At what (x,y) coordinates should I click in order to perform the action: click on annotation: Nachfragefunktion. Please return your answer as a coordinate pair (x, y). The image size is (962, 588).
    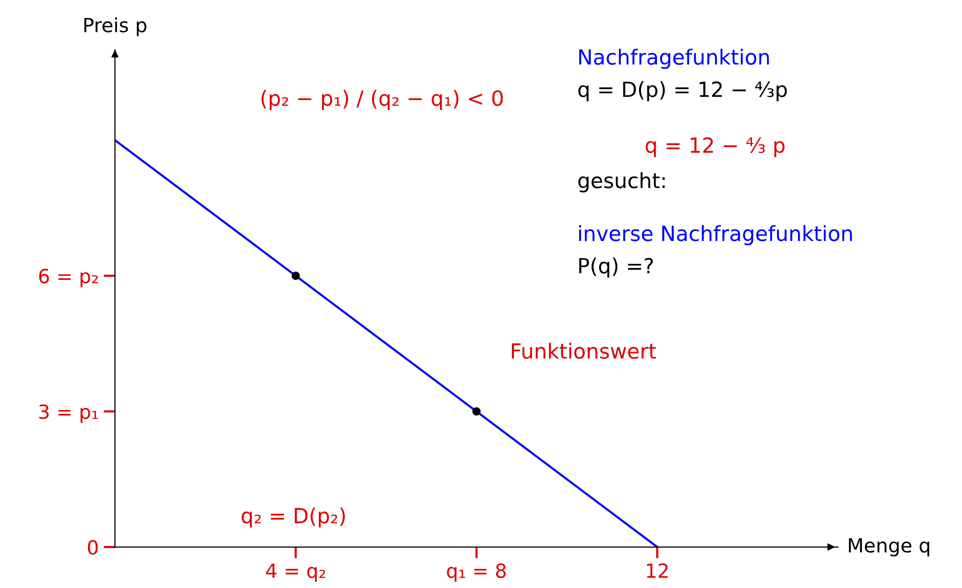
    Looking at the image, I should click on (674, 58).